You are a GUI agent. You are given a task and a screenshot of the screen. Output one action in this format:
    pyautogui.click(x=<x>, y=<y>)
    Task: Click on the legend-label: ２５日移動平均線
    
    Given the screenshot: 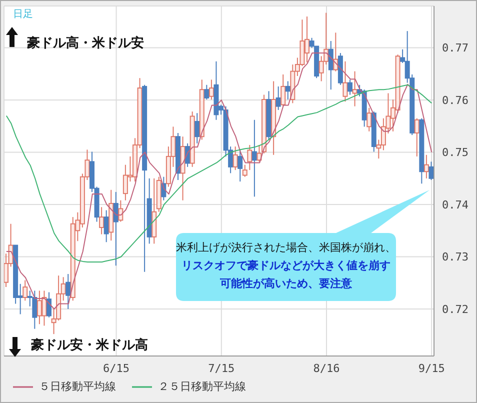 What is the action you would take?
    pyautogui.click(x=202, y=386)
    